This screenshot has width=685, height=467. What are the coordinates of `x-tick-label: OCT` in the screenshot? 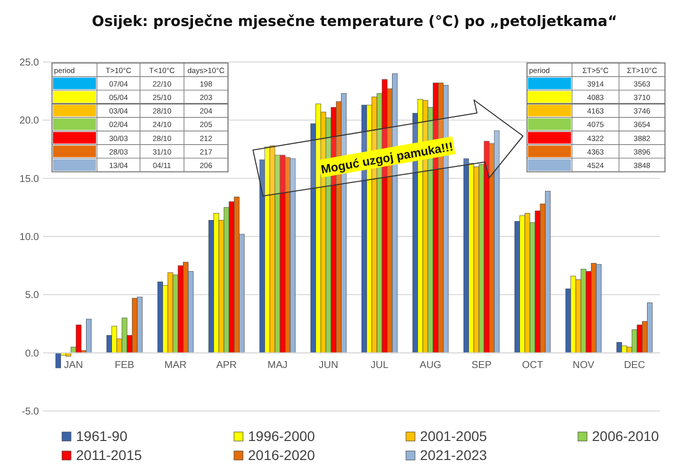 It's located at (533, 365).